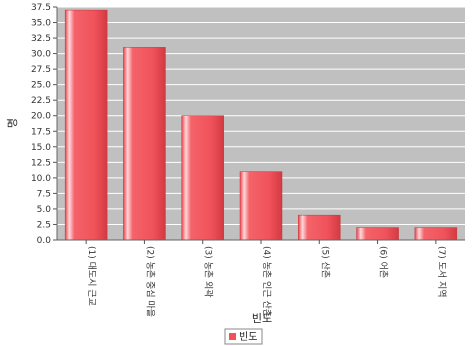  I want to click on y-tick-label: 32.5, so click(41, 39).